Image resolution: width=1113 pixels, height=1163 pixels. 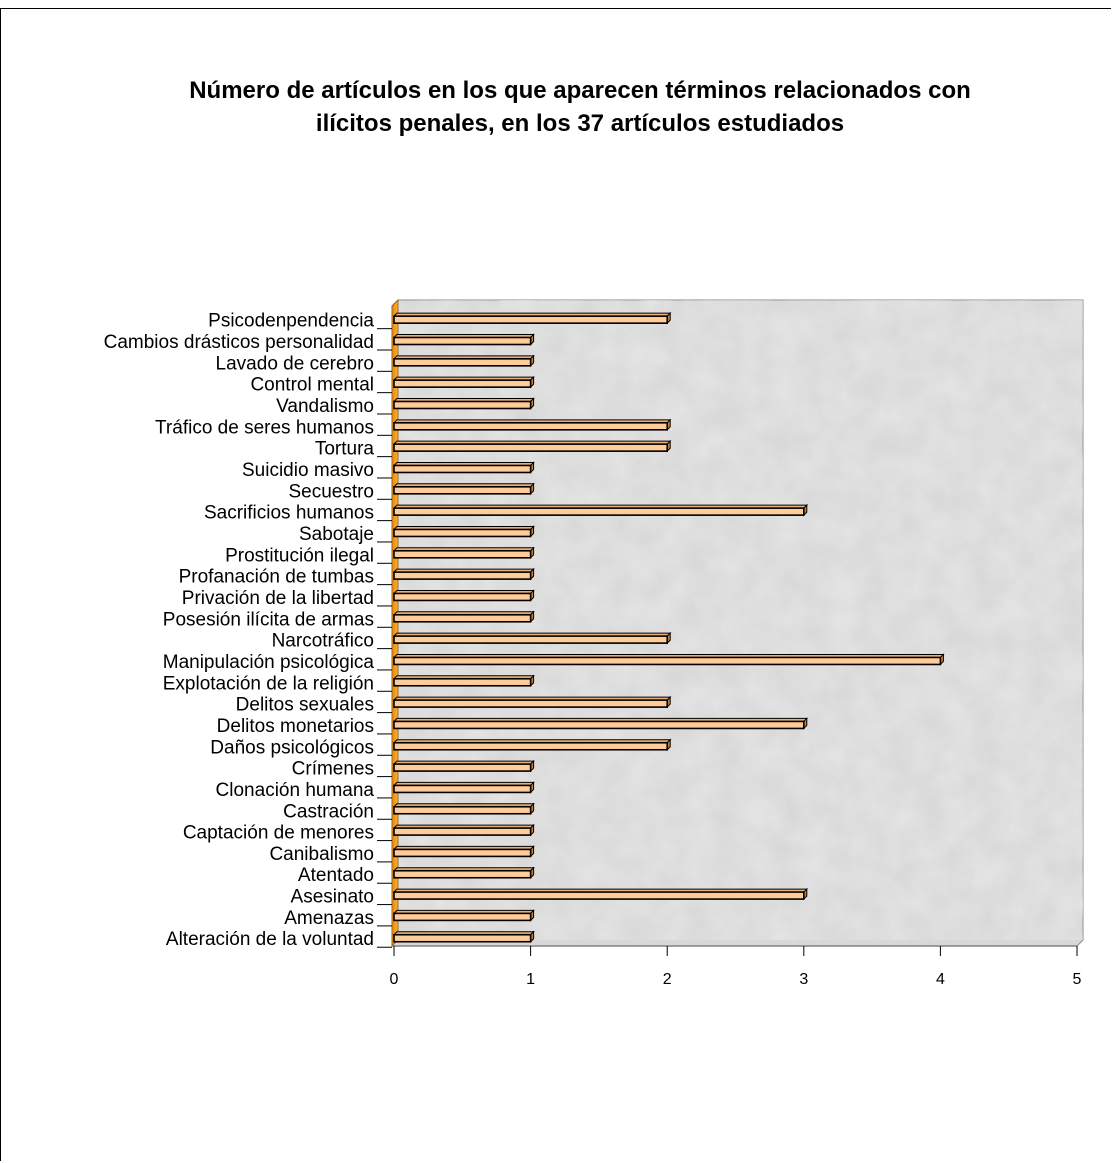 What do you see at coordinates (803, 979) in the screenshot?
I see `x-tick-label: 3` at bounding box center [803, 979].